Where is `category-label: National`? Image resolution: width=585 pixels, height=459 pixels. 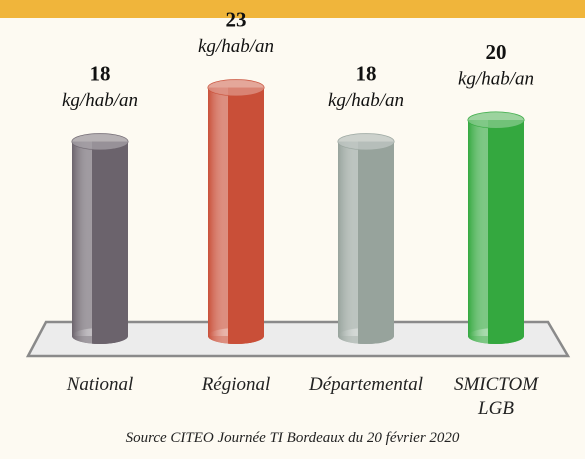
category-label: National is located at coordinates (100, 384).